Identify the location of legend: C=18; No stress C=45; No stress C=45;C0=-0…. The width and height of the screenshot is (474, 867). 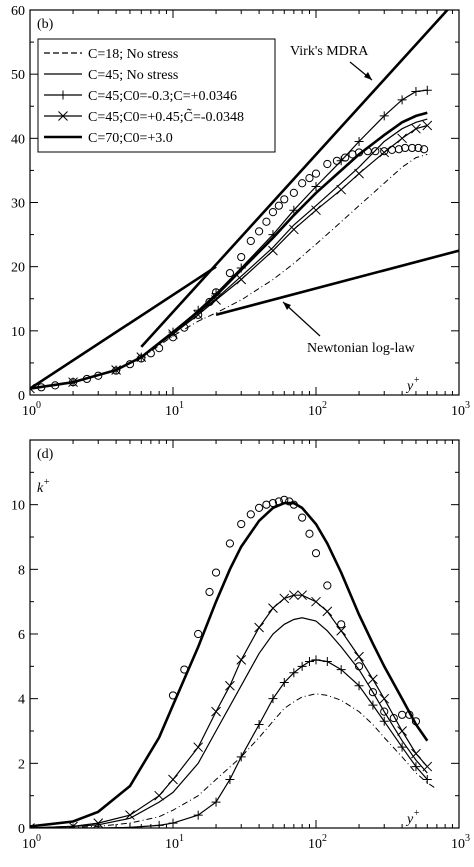
(156, 95).